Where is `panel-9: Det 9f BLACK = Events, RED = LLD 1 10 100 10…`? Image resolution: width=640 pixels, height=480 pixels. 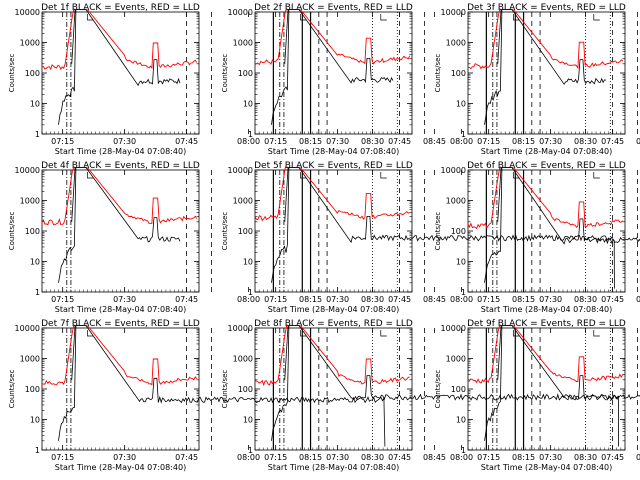
panel-9: Det 9f BLACK = Events, RED = LLD 1 10 100 10… is located at coordinates (537, 395).